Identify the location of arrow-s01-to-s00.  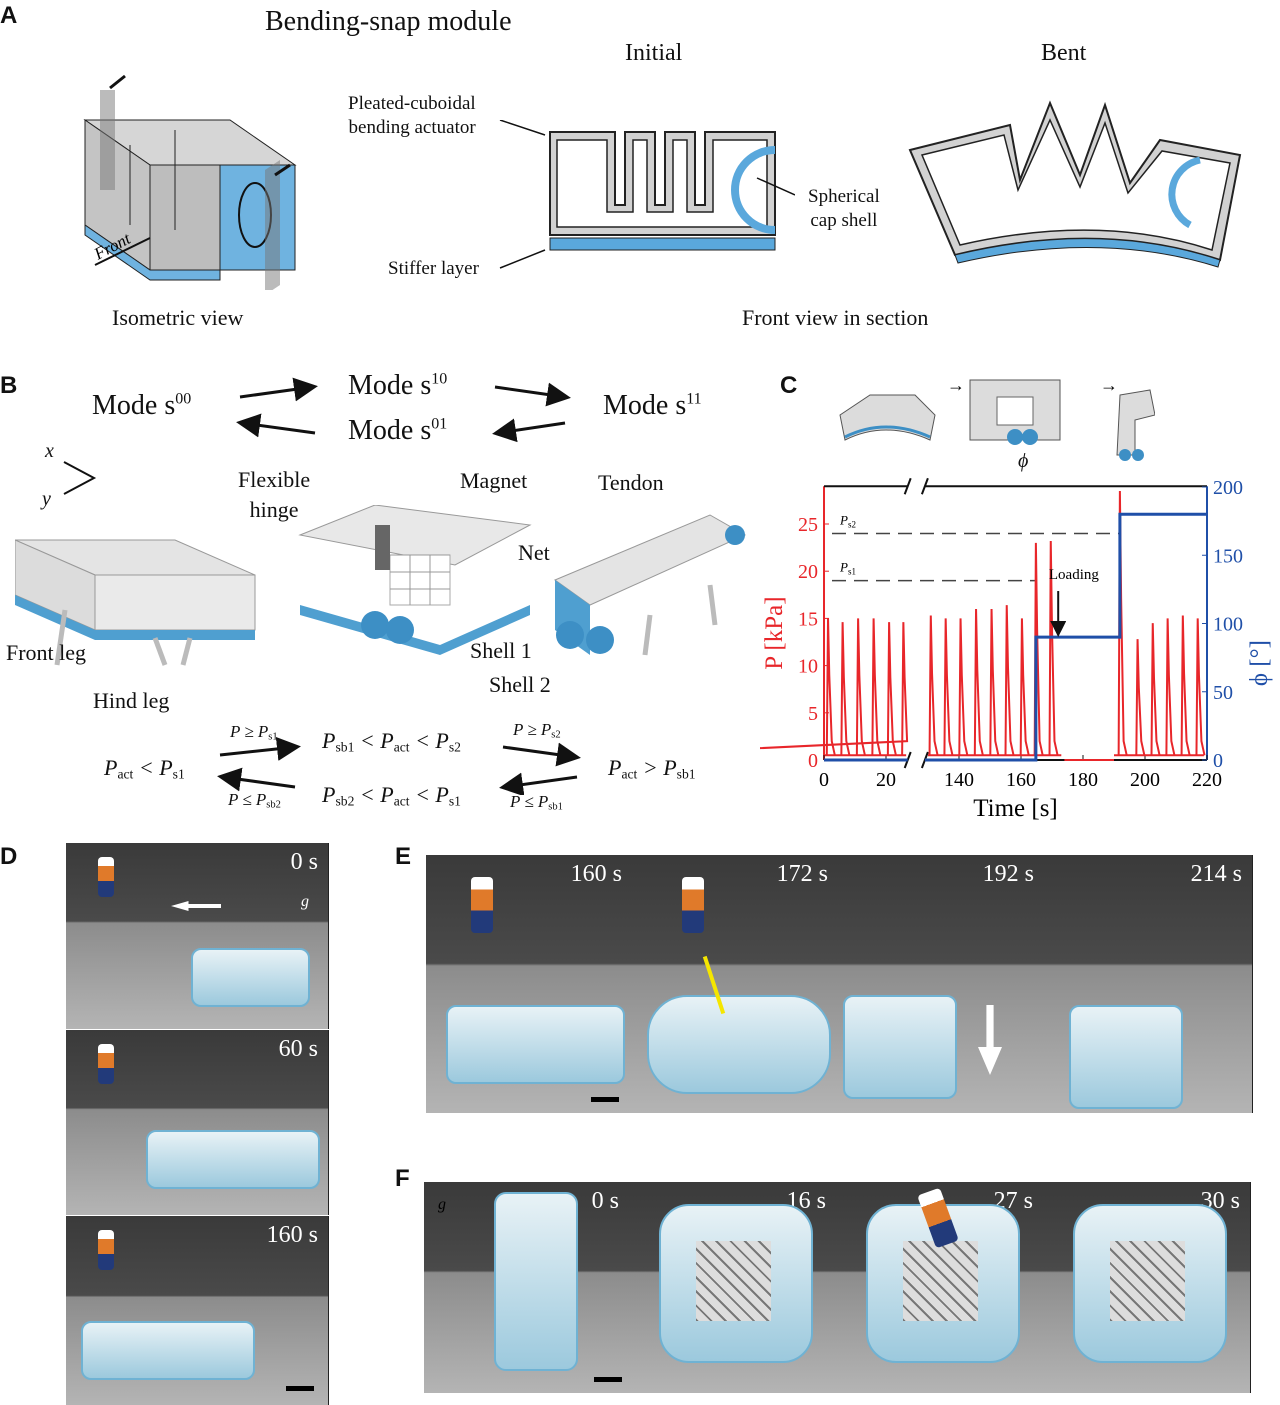
(276, 425).